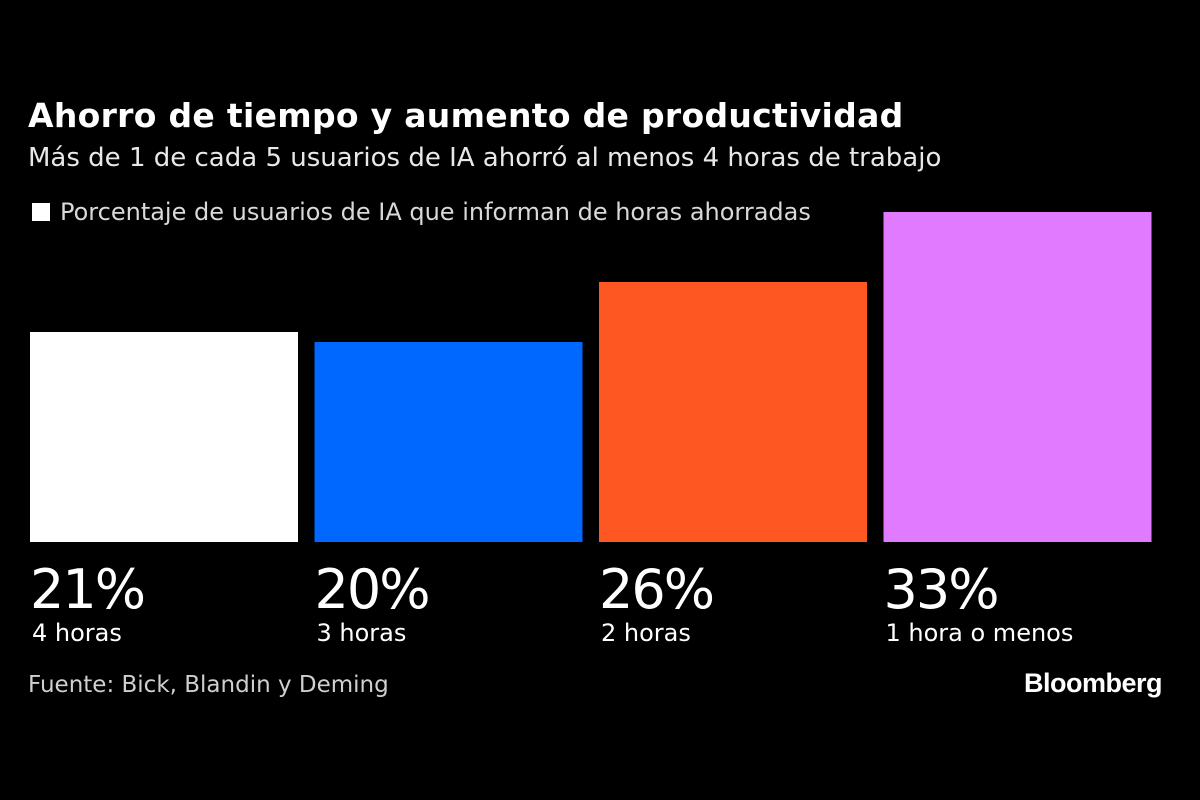  What do you see at coordinates (941, 589) in the screenshot?
I see `value-label: 33%` at bounding box center [941, 589].